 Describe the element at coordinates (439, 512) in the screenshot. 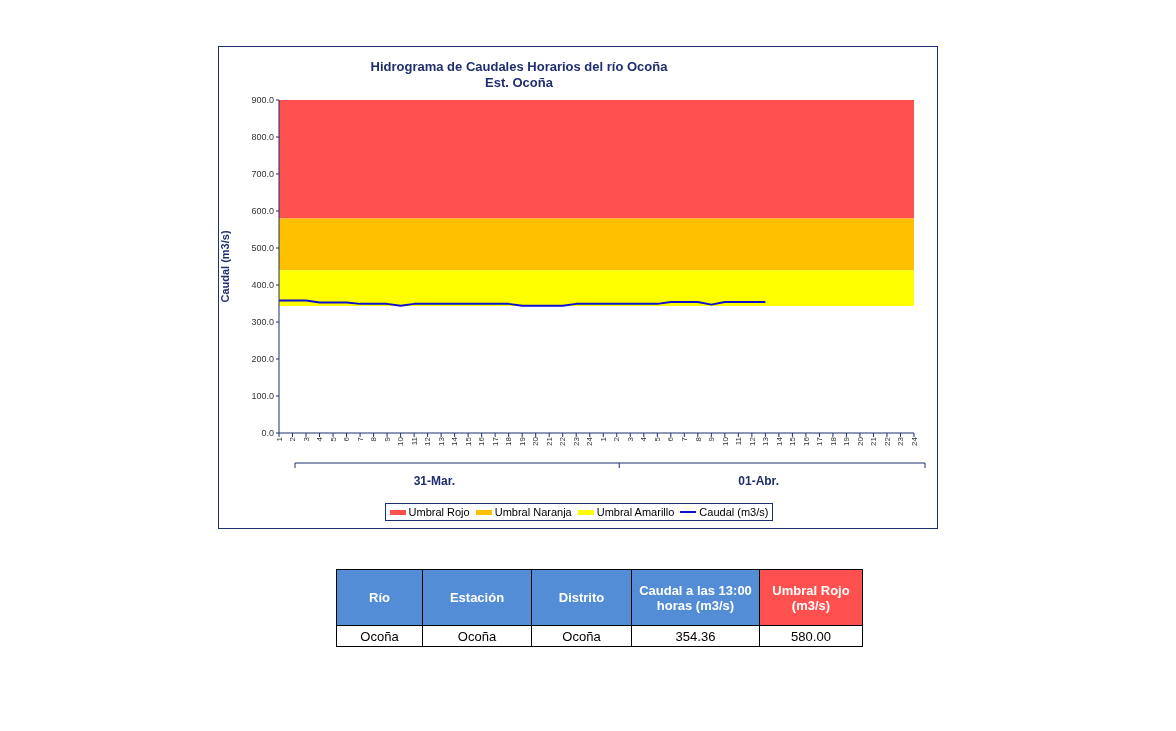

I see `legend-label: Umbral Rojo` at that location.